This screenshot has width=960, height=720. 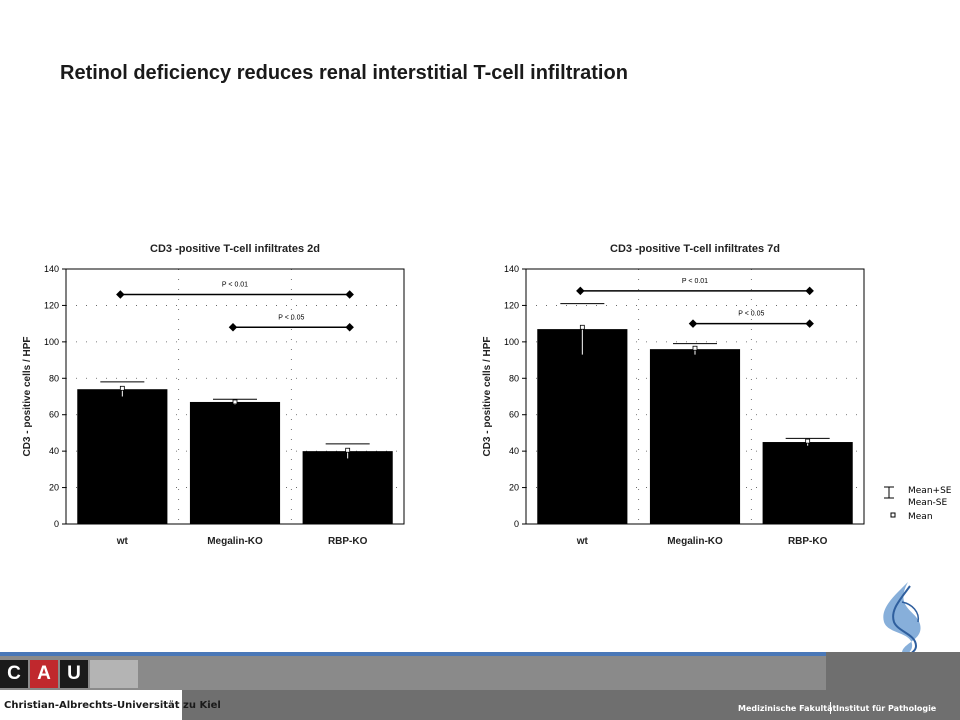 What do you see at coordinates (830, 708) in the screenshot?
I see `footer-separator` at bounding box center [830, 708].